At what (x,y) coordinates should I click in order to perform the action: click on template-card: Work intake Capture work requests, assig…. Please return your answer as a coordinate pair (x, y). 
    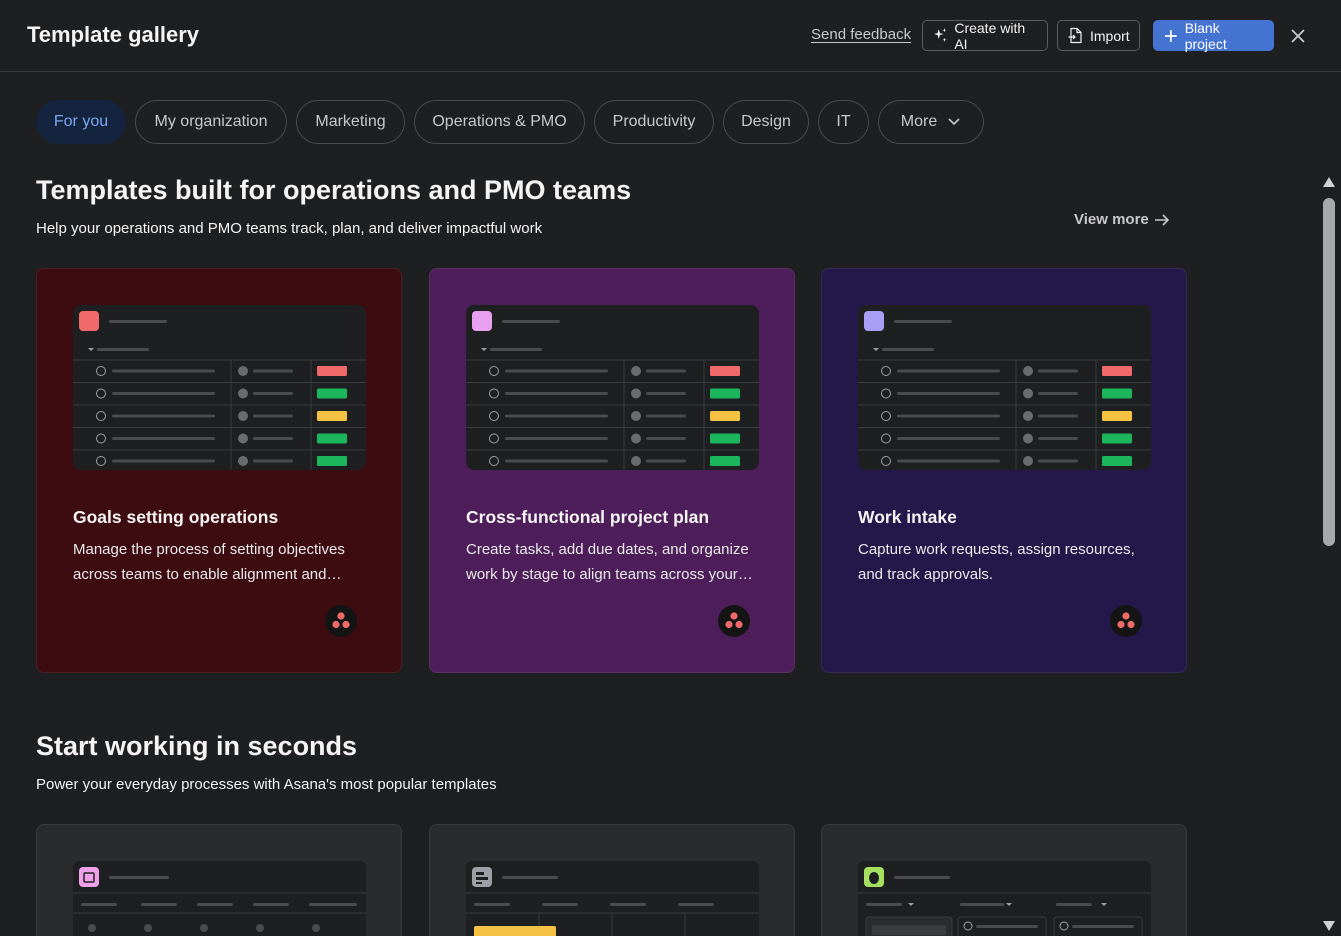
    Looking at the image, I should click on (1004, 470).